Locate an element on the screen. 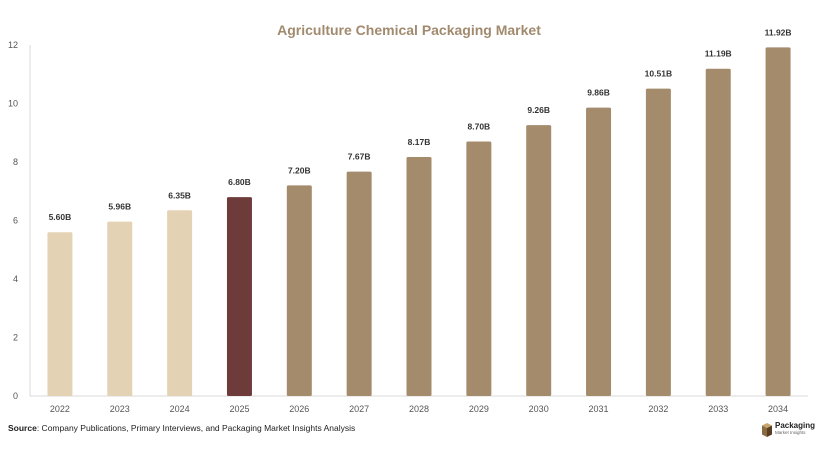  data-label-2034: 11.92B is located at coordinates (778, 32).